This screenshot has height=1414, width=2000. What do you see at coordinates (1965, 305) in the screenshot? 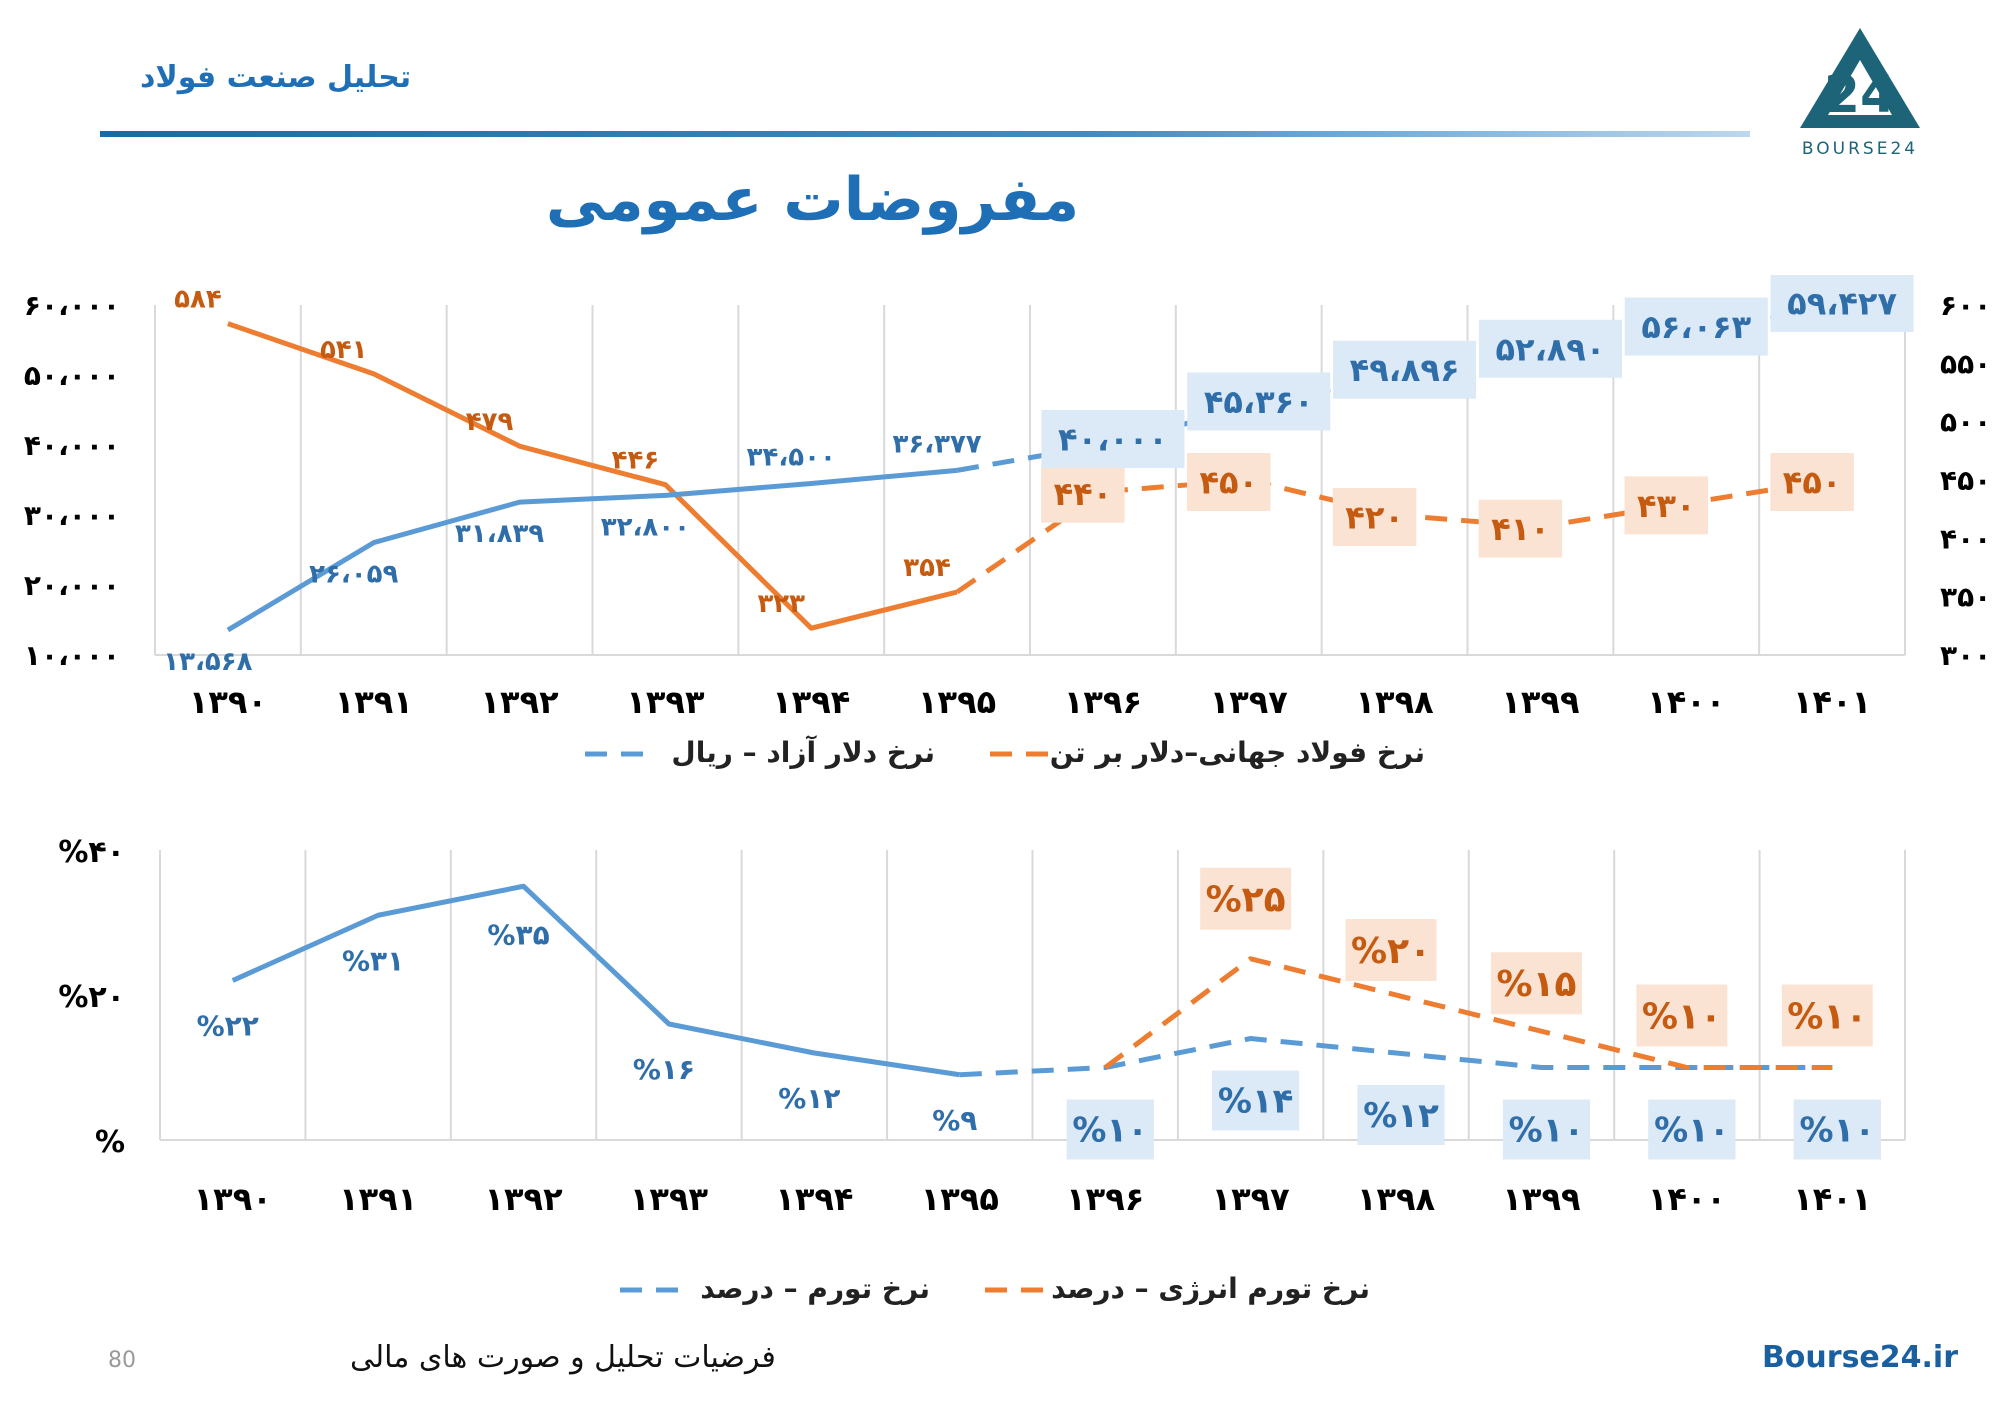
I see `right-axis-tick: ۶۰۰` at bounding box center [1965, 305].